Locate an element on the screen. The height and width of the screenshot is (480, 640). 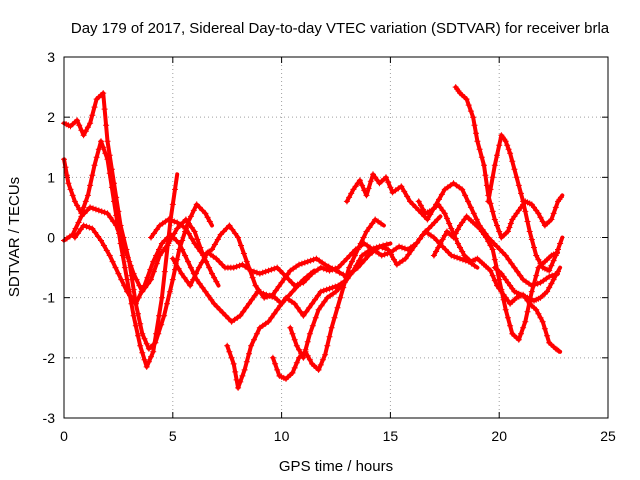
x-tick-label: 5 is located at coordinates (173, 436).